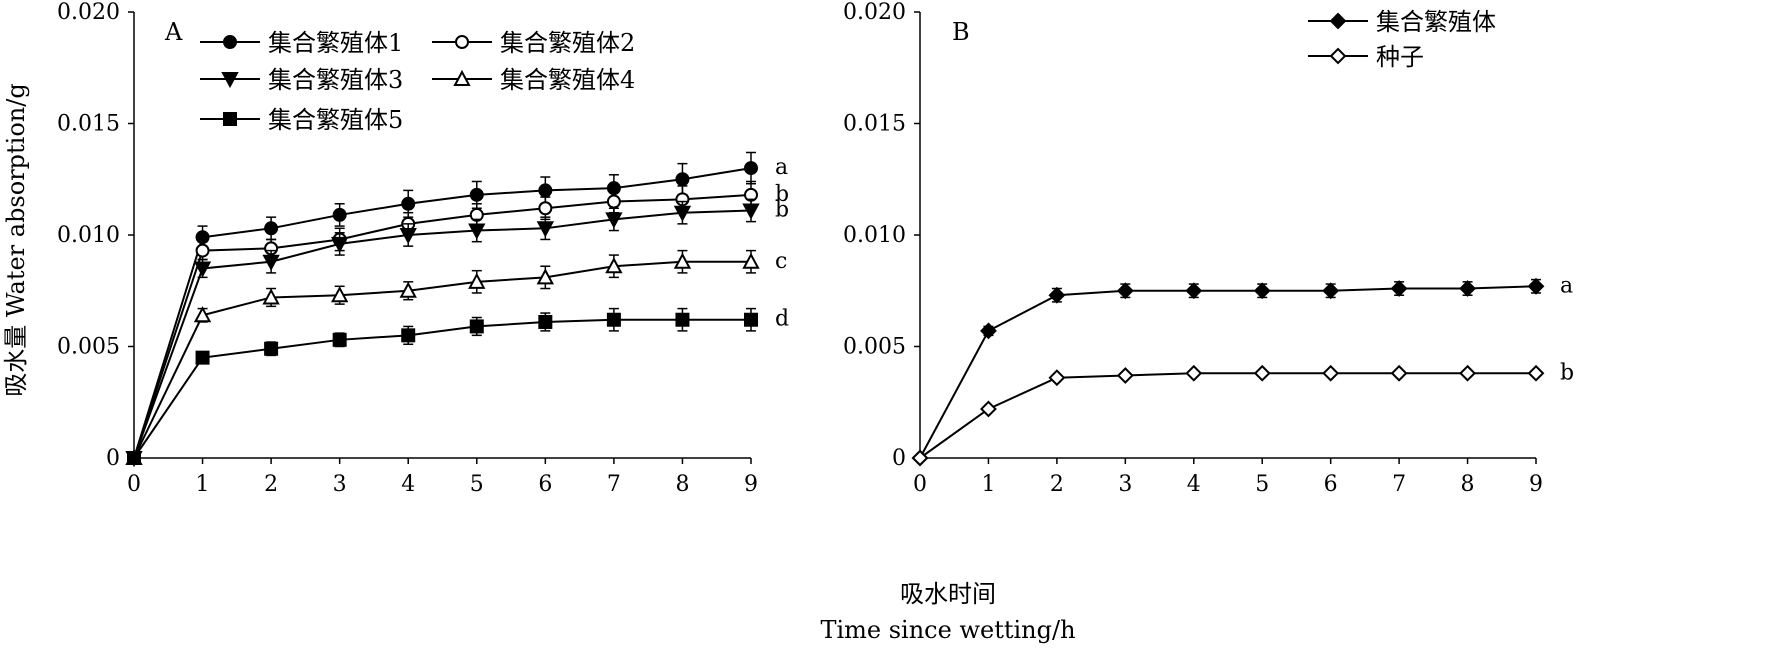  What do you see at coordinates (961, 32) in the screenshot?
I see `panel-letter: B` at bounding box center [961, 32].